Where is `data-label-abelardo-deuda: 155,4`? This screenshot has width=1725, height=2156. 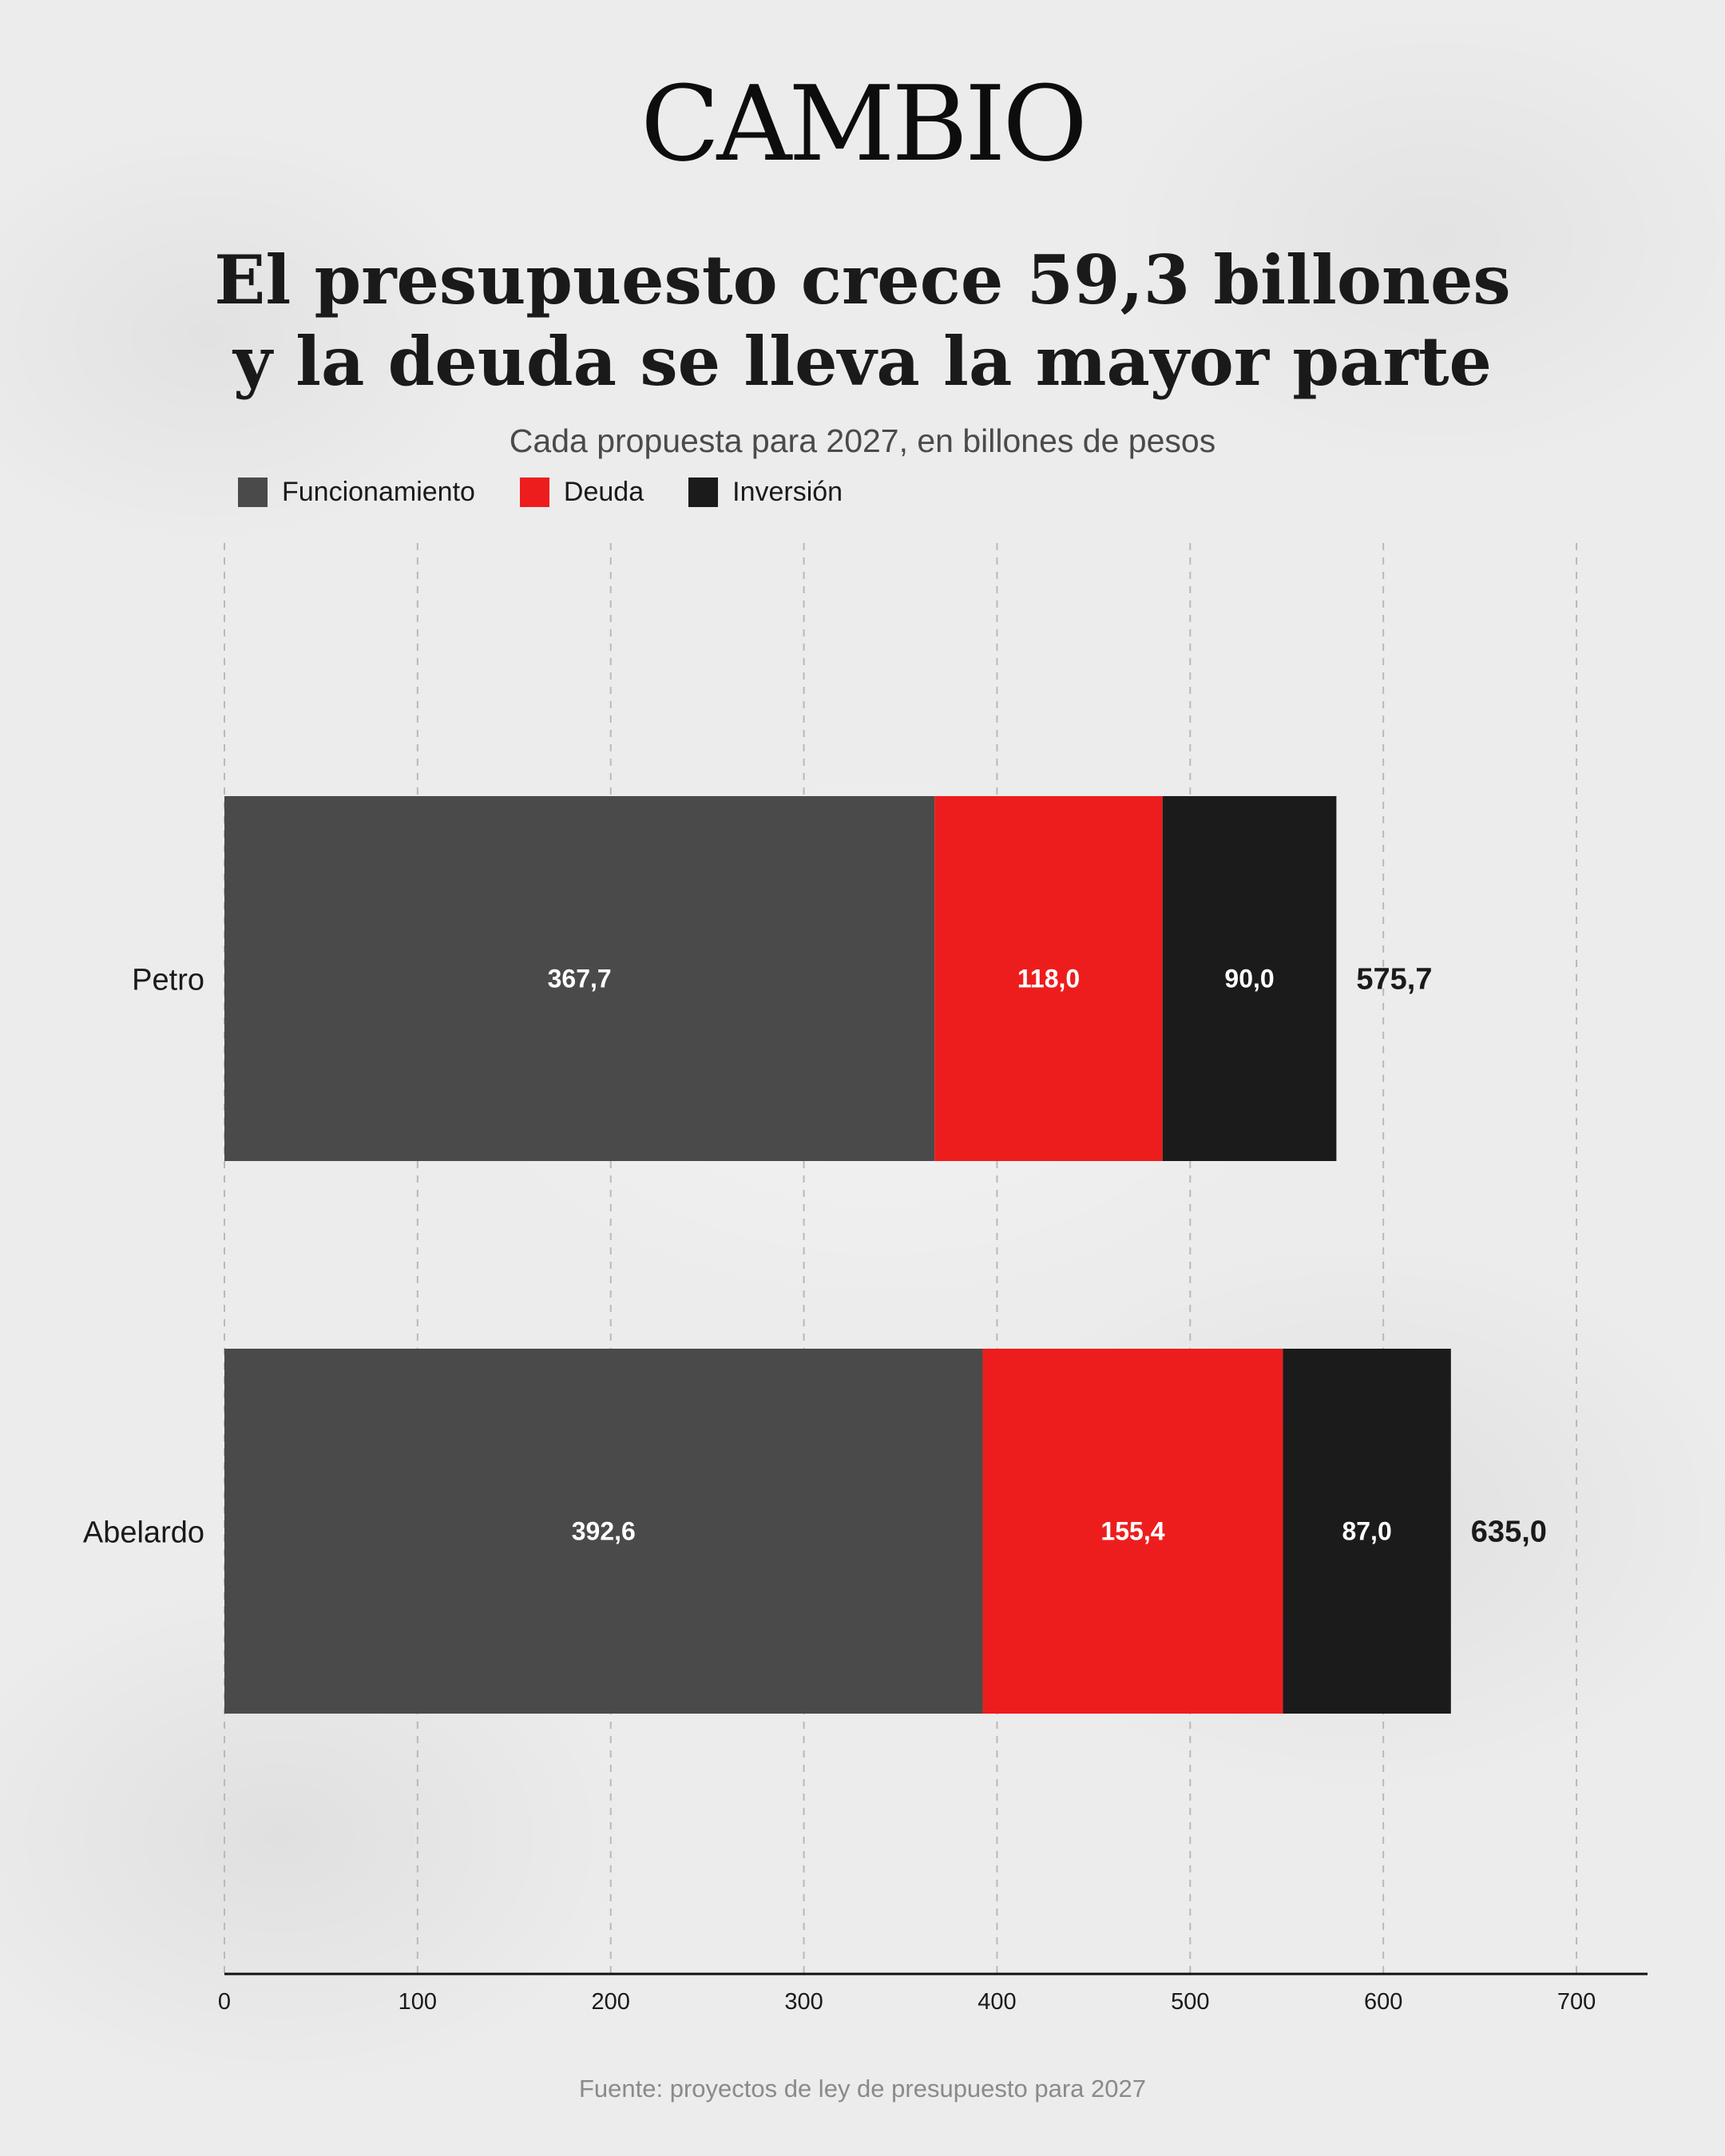 data-label-abelardo-deuda: 155,4 is located at coordinates (1132, 1531).